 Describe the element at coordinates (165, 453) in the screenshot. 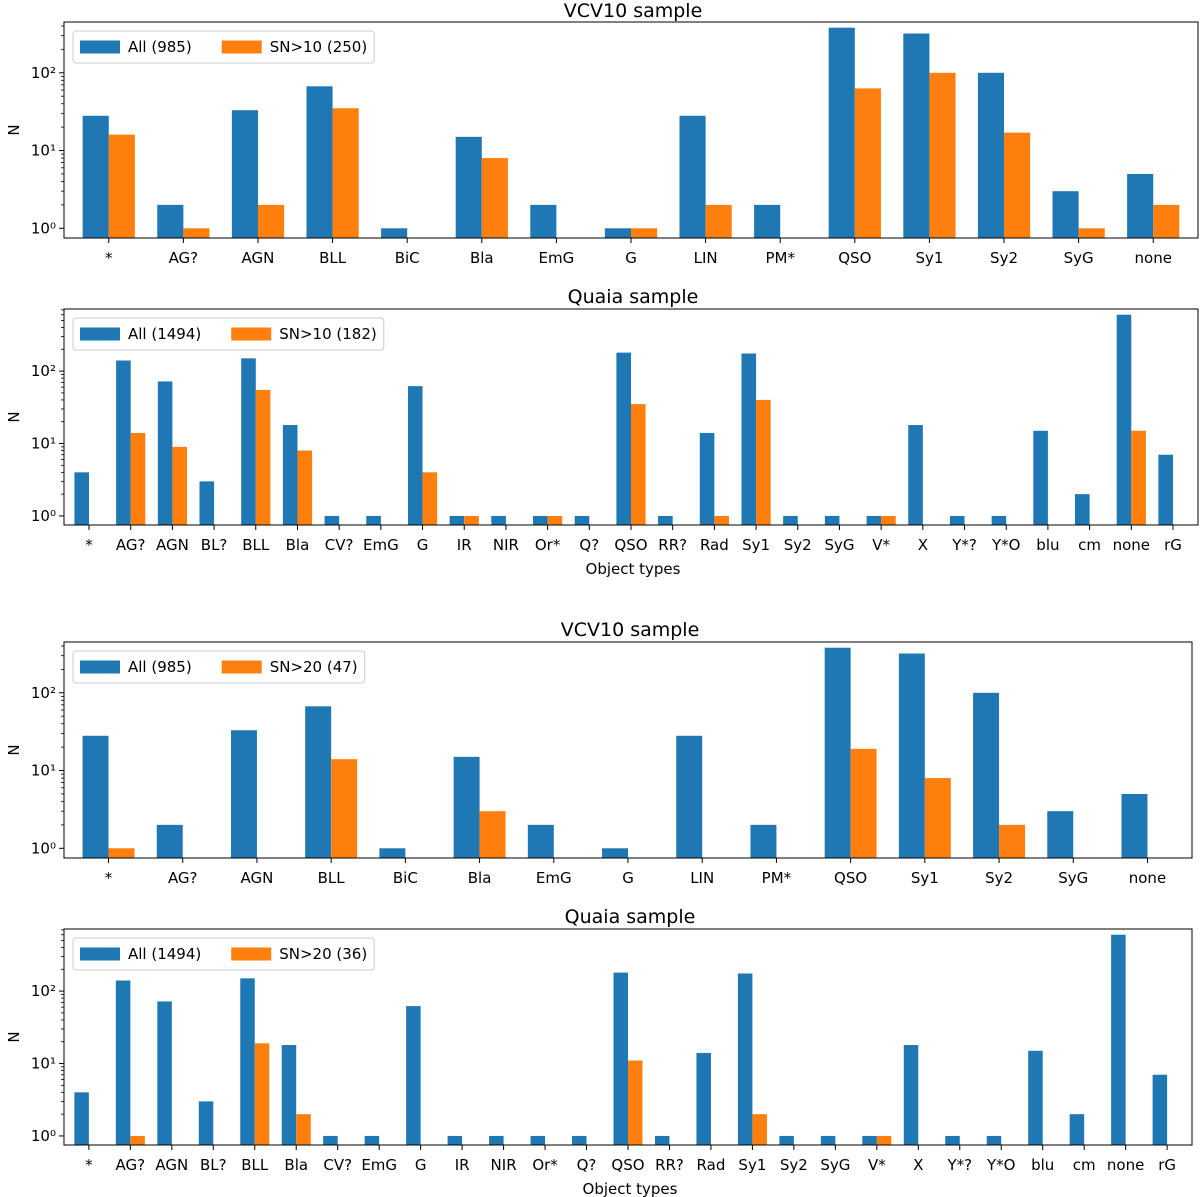

I see `bar-all-AGN` at that location.